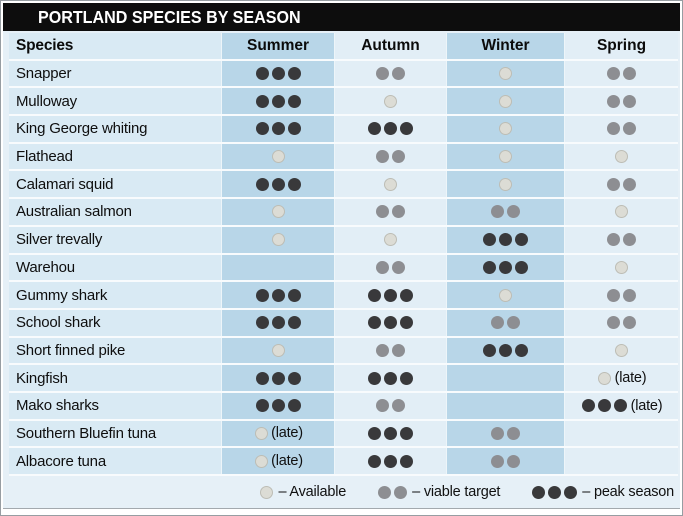  What do you see at coordinates (630, 378) in the screenshot?
I see `late-note: (late)` at bounding box center [630, 378].